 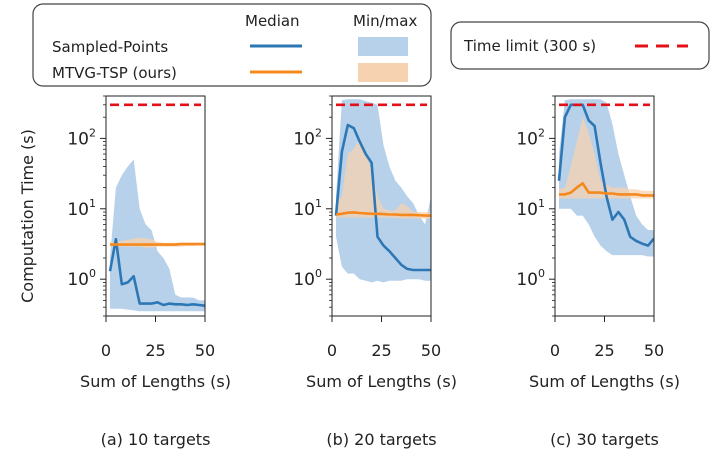 I want to click on legend-label-limit: Time limit (300 s), so click(x=529, y=46).